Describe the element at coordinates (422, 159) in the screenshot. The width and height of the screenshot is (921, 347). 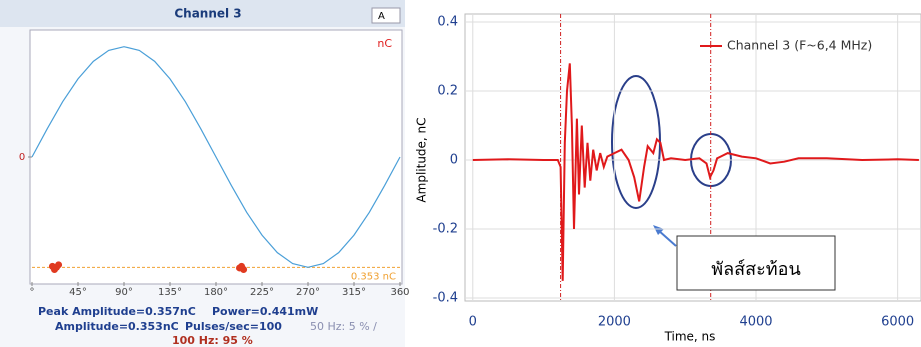
I see `y-axis-label: Amplitude, nC` at that location.